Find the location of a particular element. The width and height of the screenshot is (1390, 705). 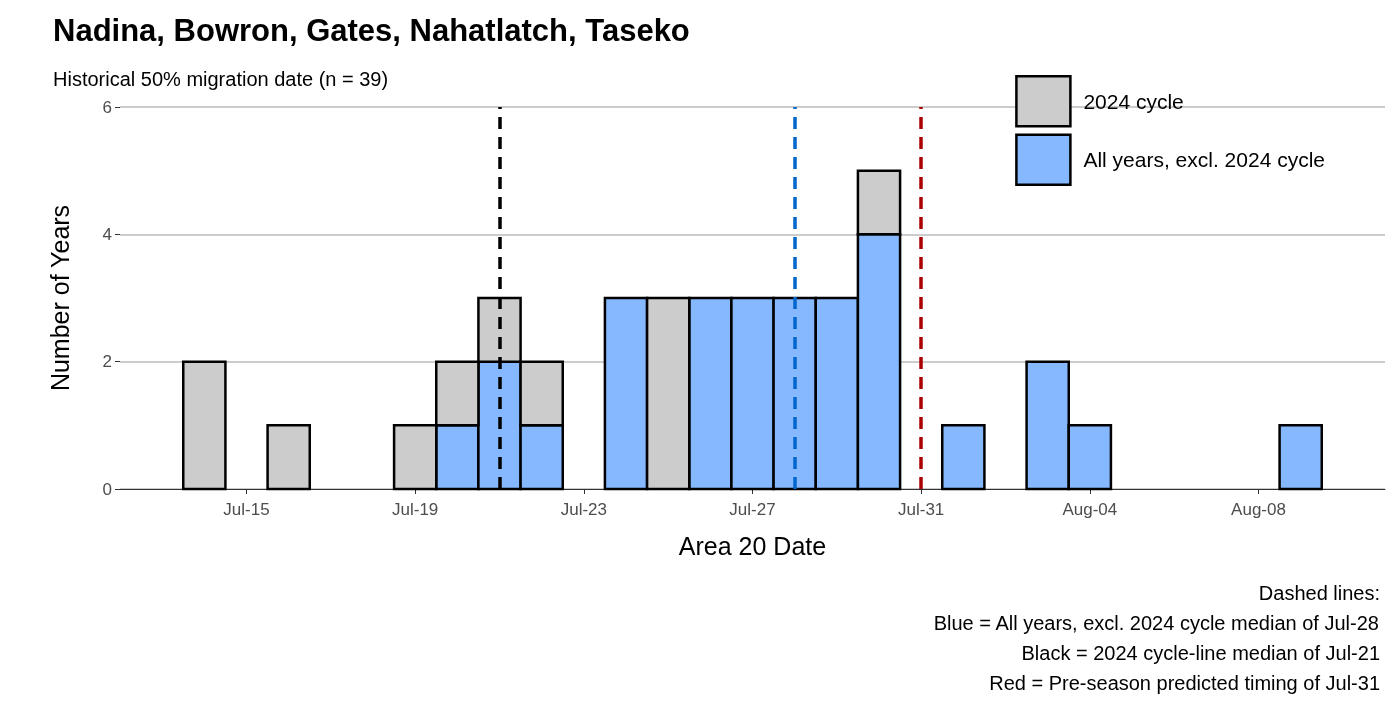

x-tick-label: Jul-31 is located at coordinates (921, 509).